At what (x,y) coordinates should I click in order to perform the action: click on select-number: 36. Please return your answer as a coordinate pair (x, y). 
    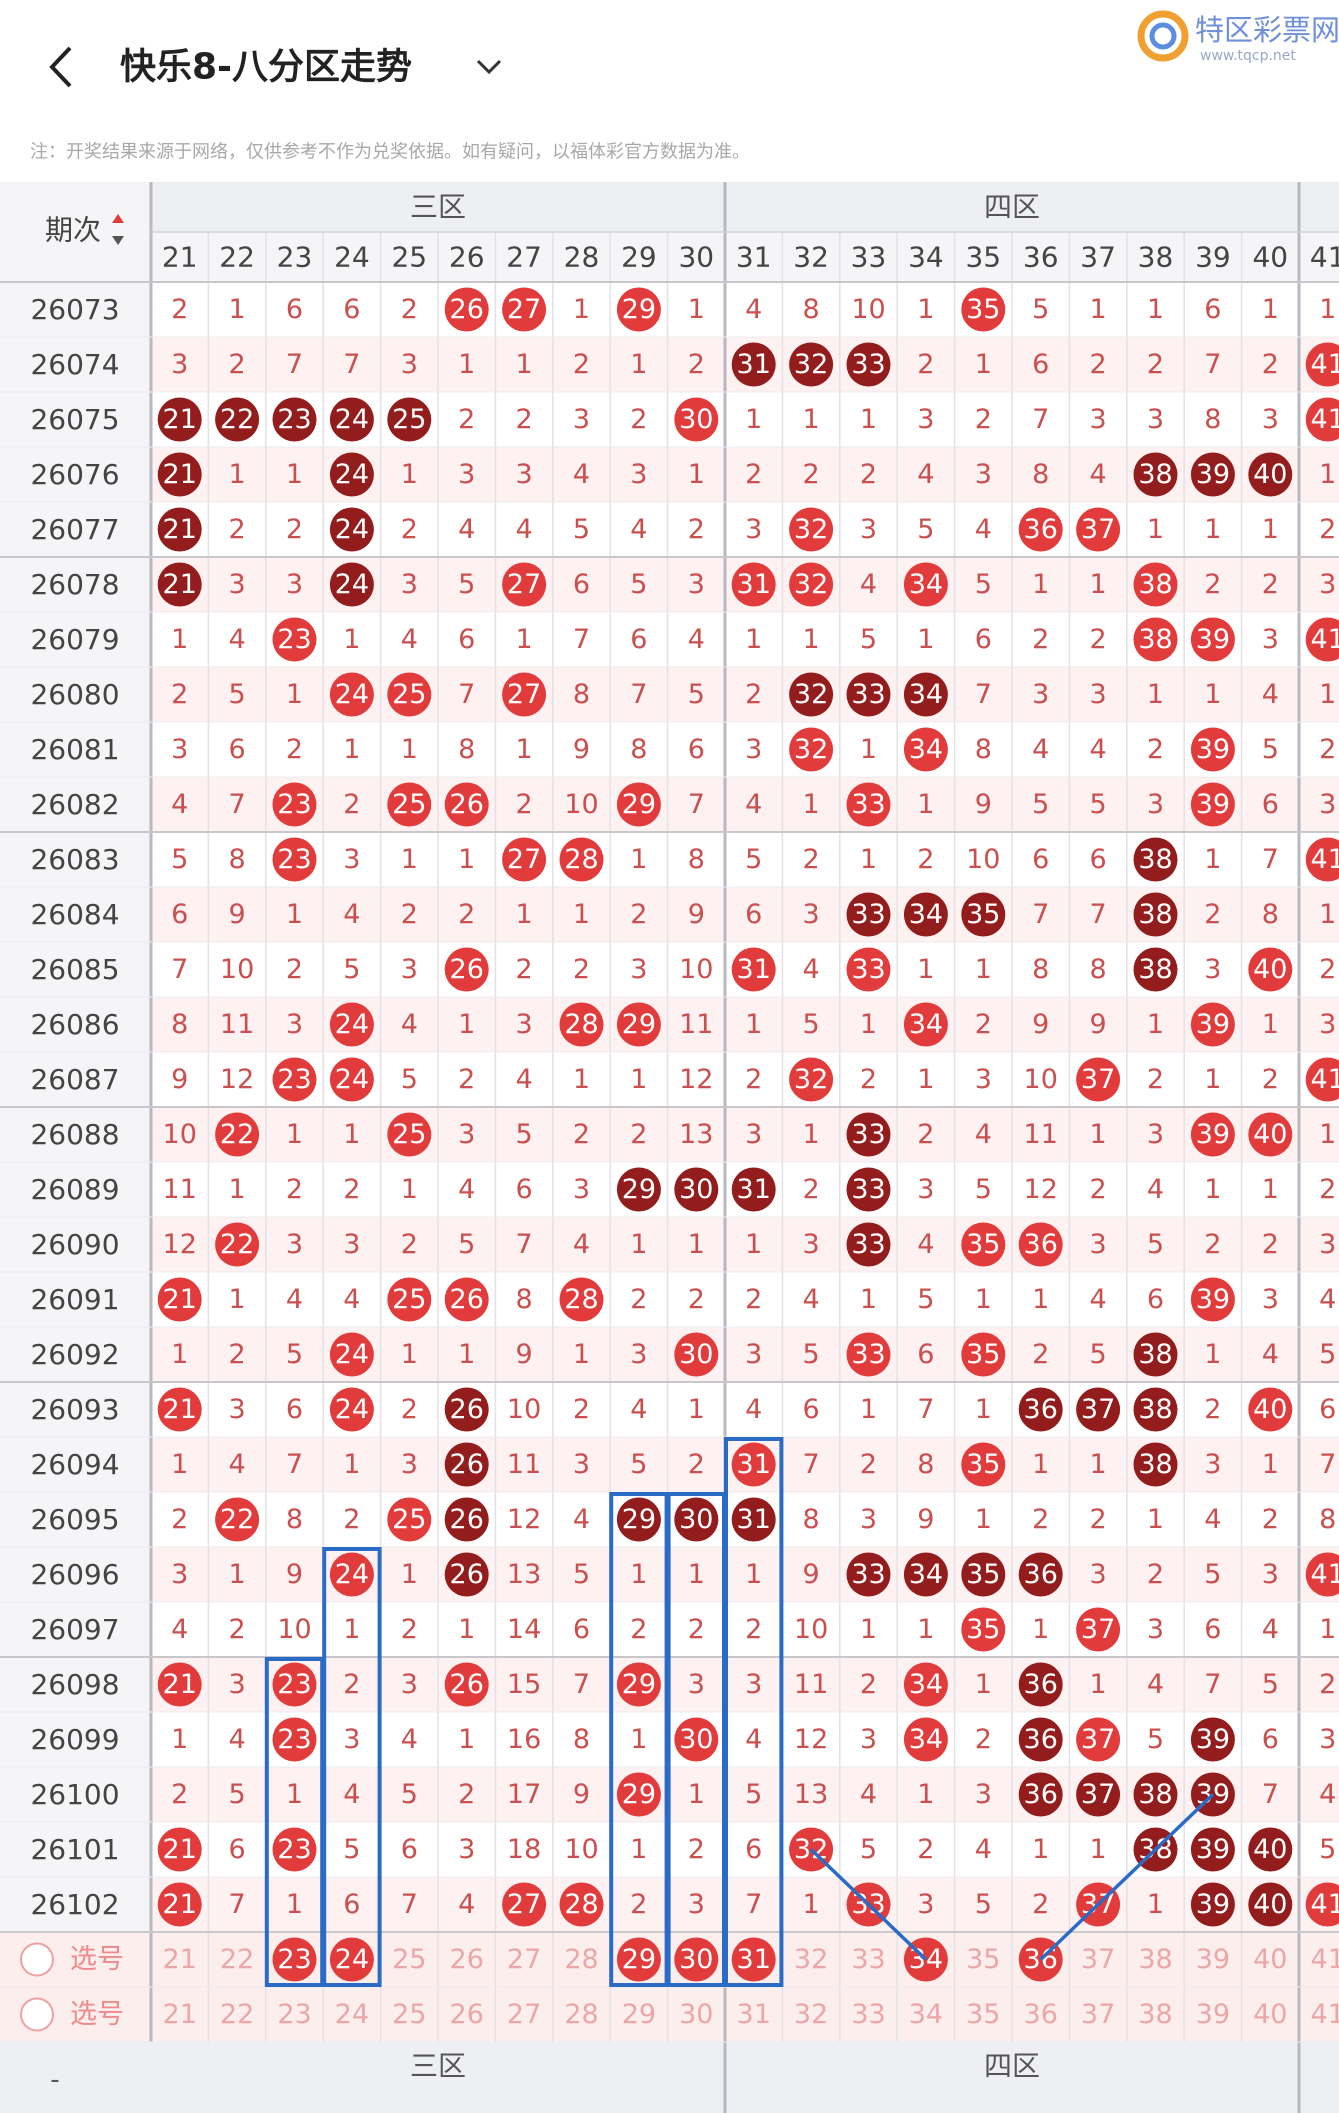
    Looking at the image, I should click on (1041, 2014).